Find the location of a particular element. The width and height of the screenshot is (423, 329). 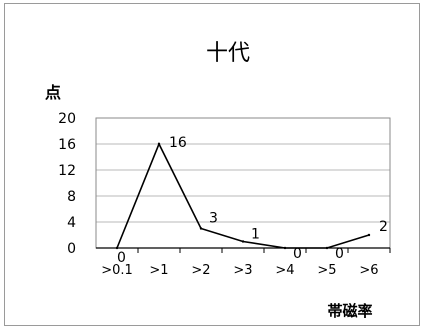

chart-title: 十代 is located at coordinates (228, 53).